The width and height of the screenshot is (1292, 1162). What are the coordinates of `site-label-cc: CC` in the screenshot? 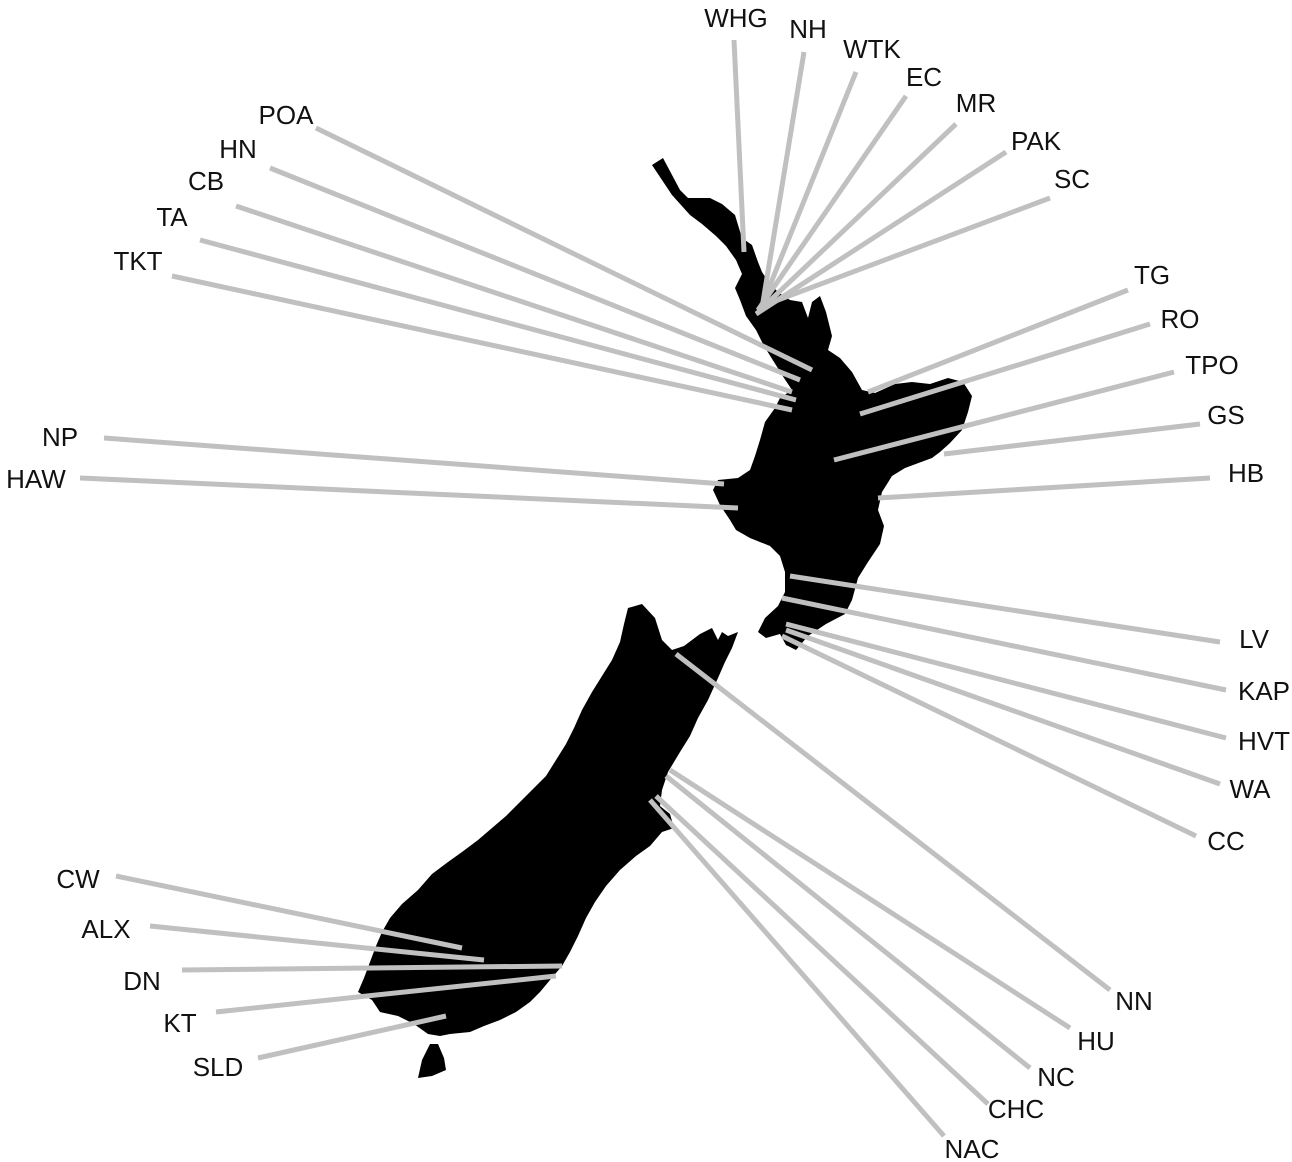 It's located at (1226, 841).